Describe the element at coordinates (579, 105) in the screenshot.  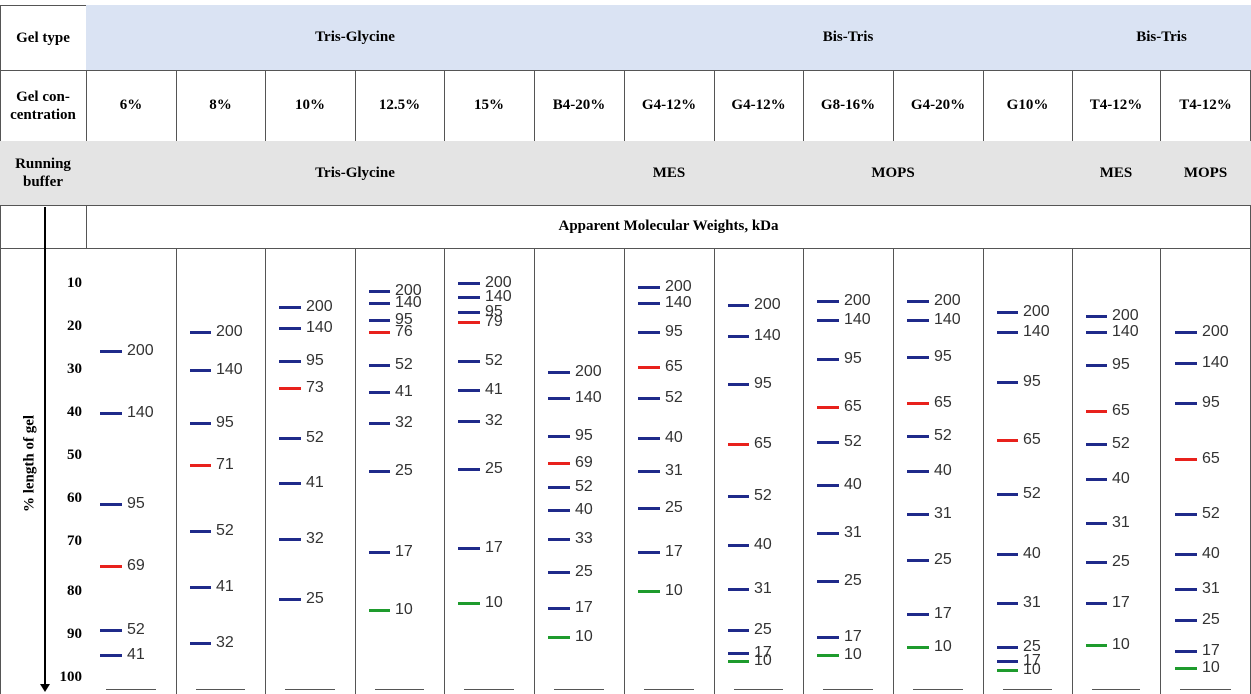
I see `concentration-cell: B4-20%` at that location.